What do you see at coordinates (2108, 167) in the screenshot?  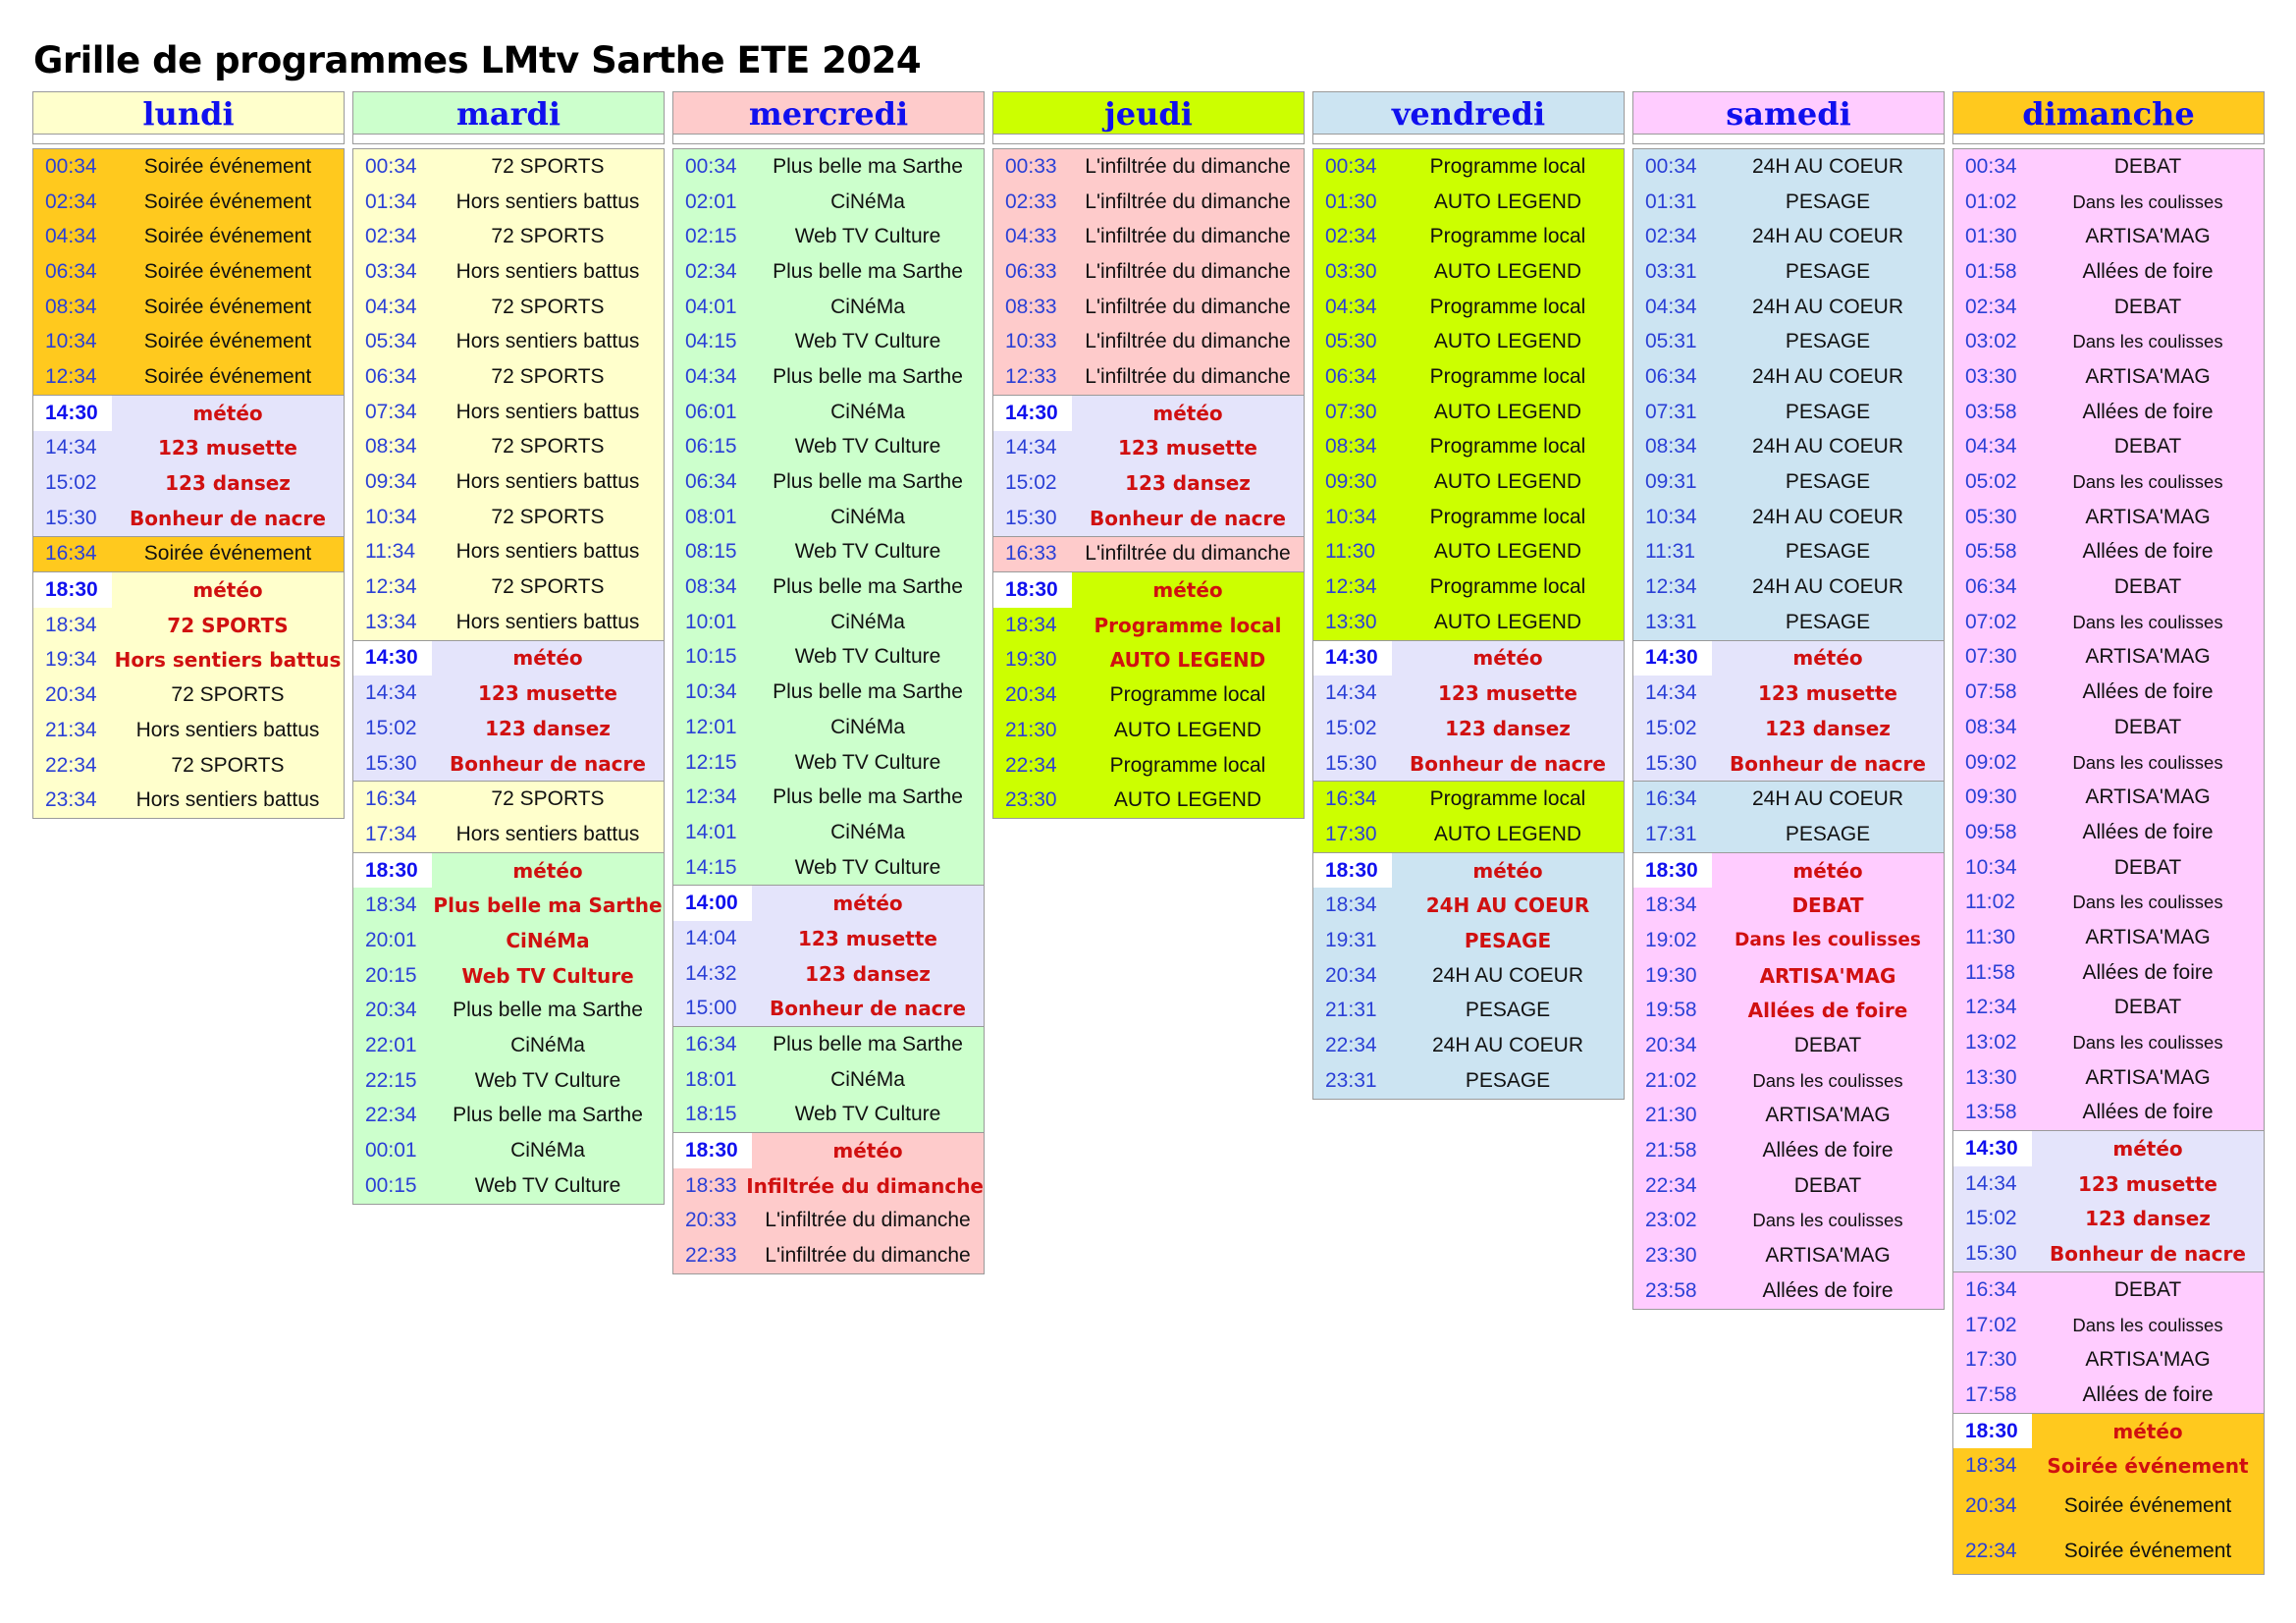 I see `schedule-row: 00:34 DEBAT` at bounding box center [2108, 167].